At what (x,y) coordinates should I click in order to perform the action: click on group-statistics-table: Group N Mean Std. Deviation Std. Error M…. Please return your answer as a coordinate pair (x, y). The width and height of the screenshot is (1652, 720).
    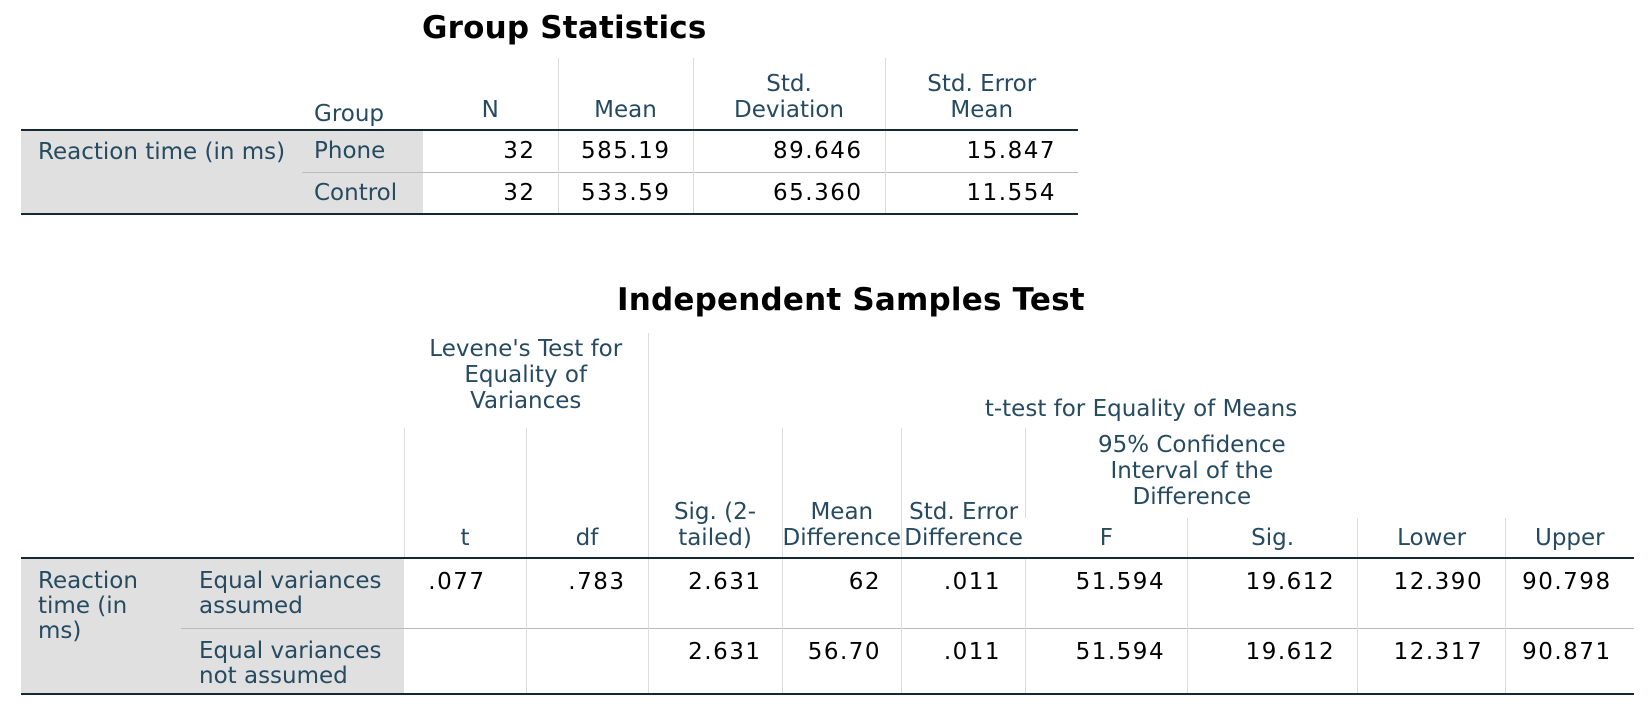
    Looking at the image, I should click on (549, 136).